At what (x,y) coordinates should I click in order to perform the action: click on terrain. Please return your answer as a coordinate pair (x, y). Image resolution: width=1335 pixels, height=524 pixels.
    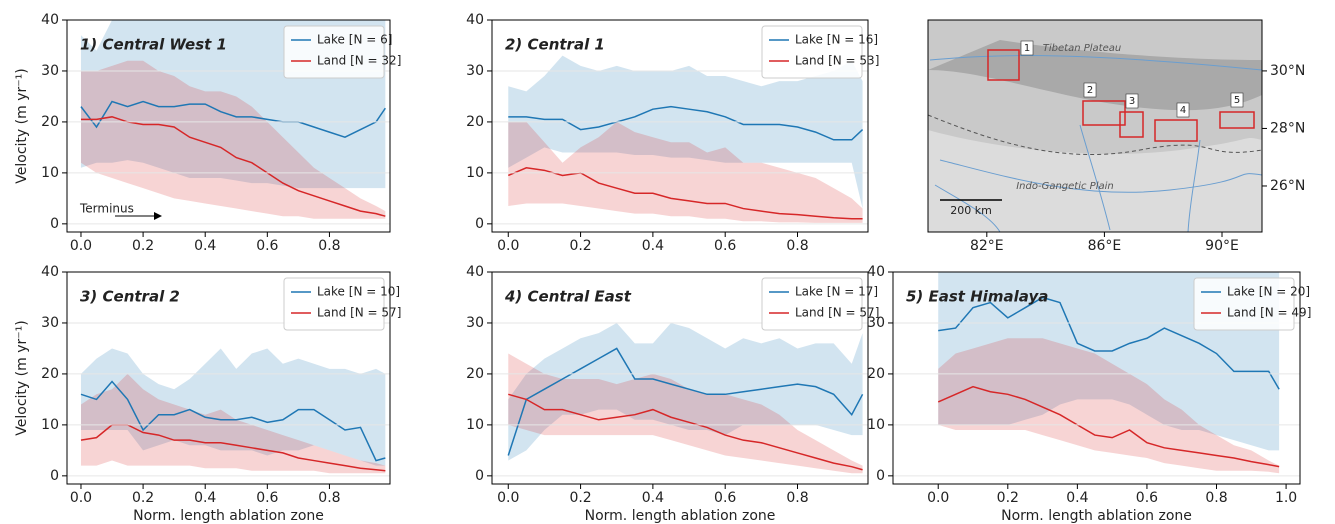
    Looking at the image, I should click on (1095, 75).